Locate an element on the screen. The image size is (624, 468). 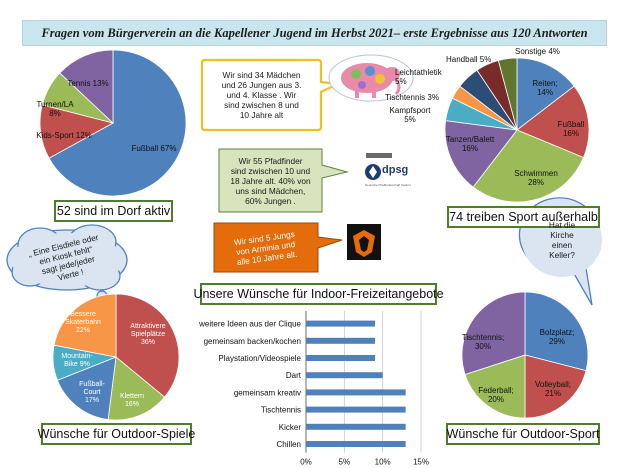
pie-label: Fußball-Court 17% is located at coordinates (92, 392).